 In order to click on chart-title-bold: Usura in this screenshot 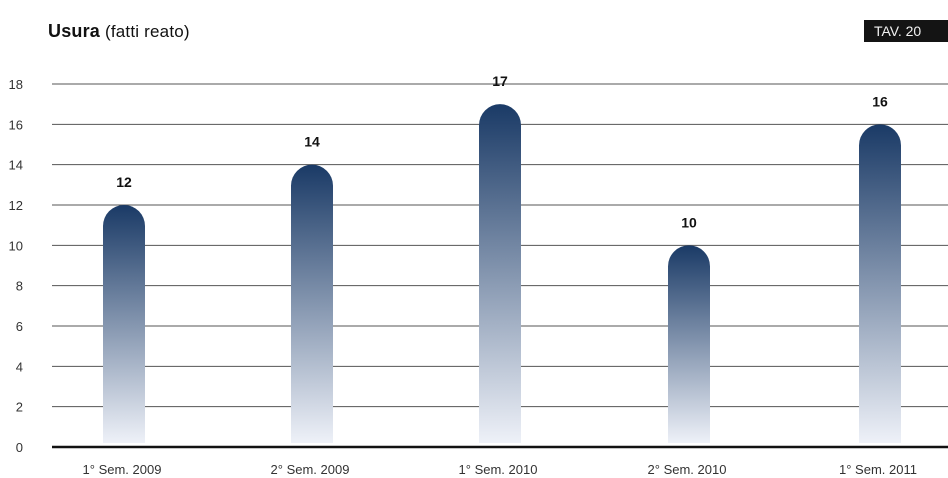, I will do `click(74, 31)`.